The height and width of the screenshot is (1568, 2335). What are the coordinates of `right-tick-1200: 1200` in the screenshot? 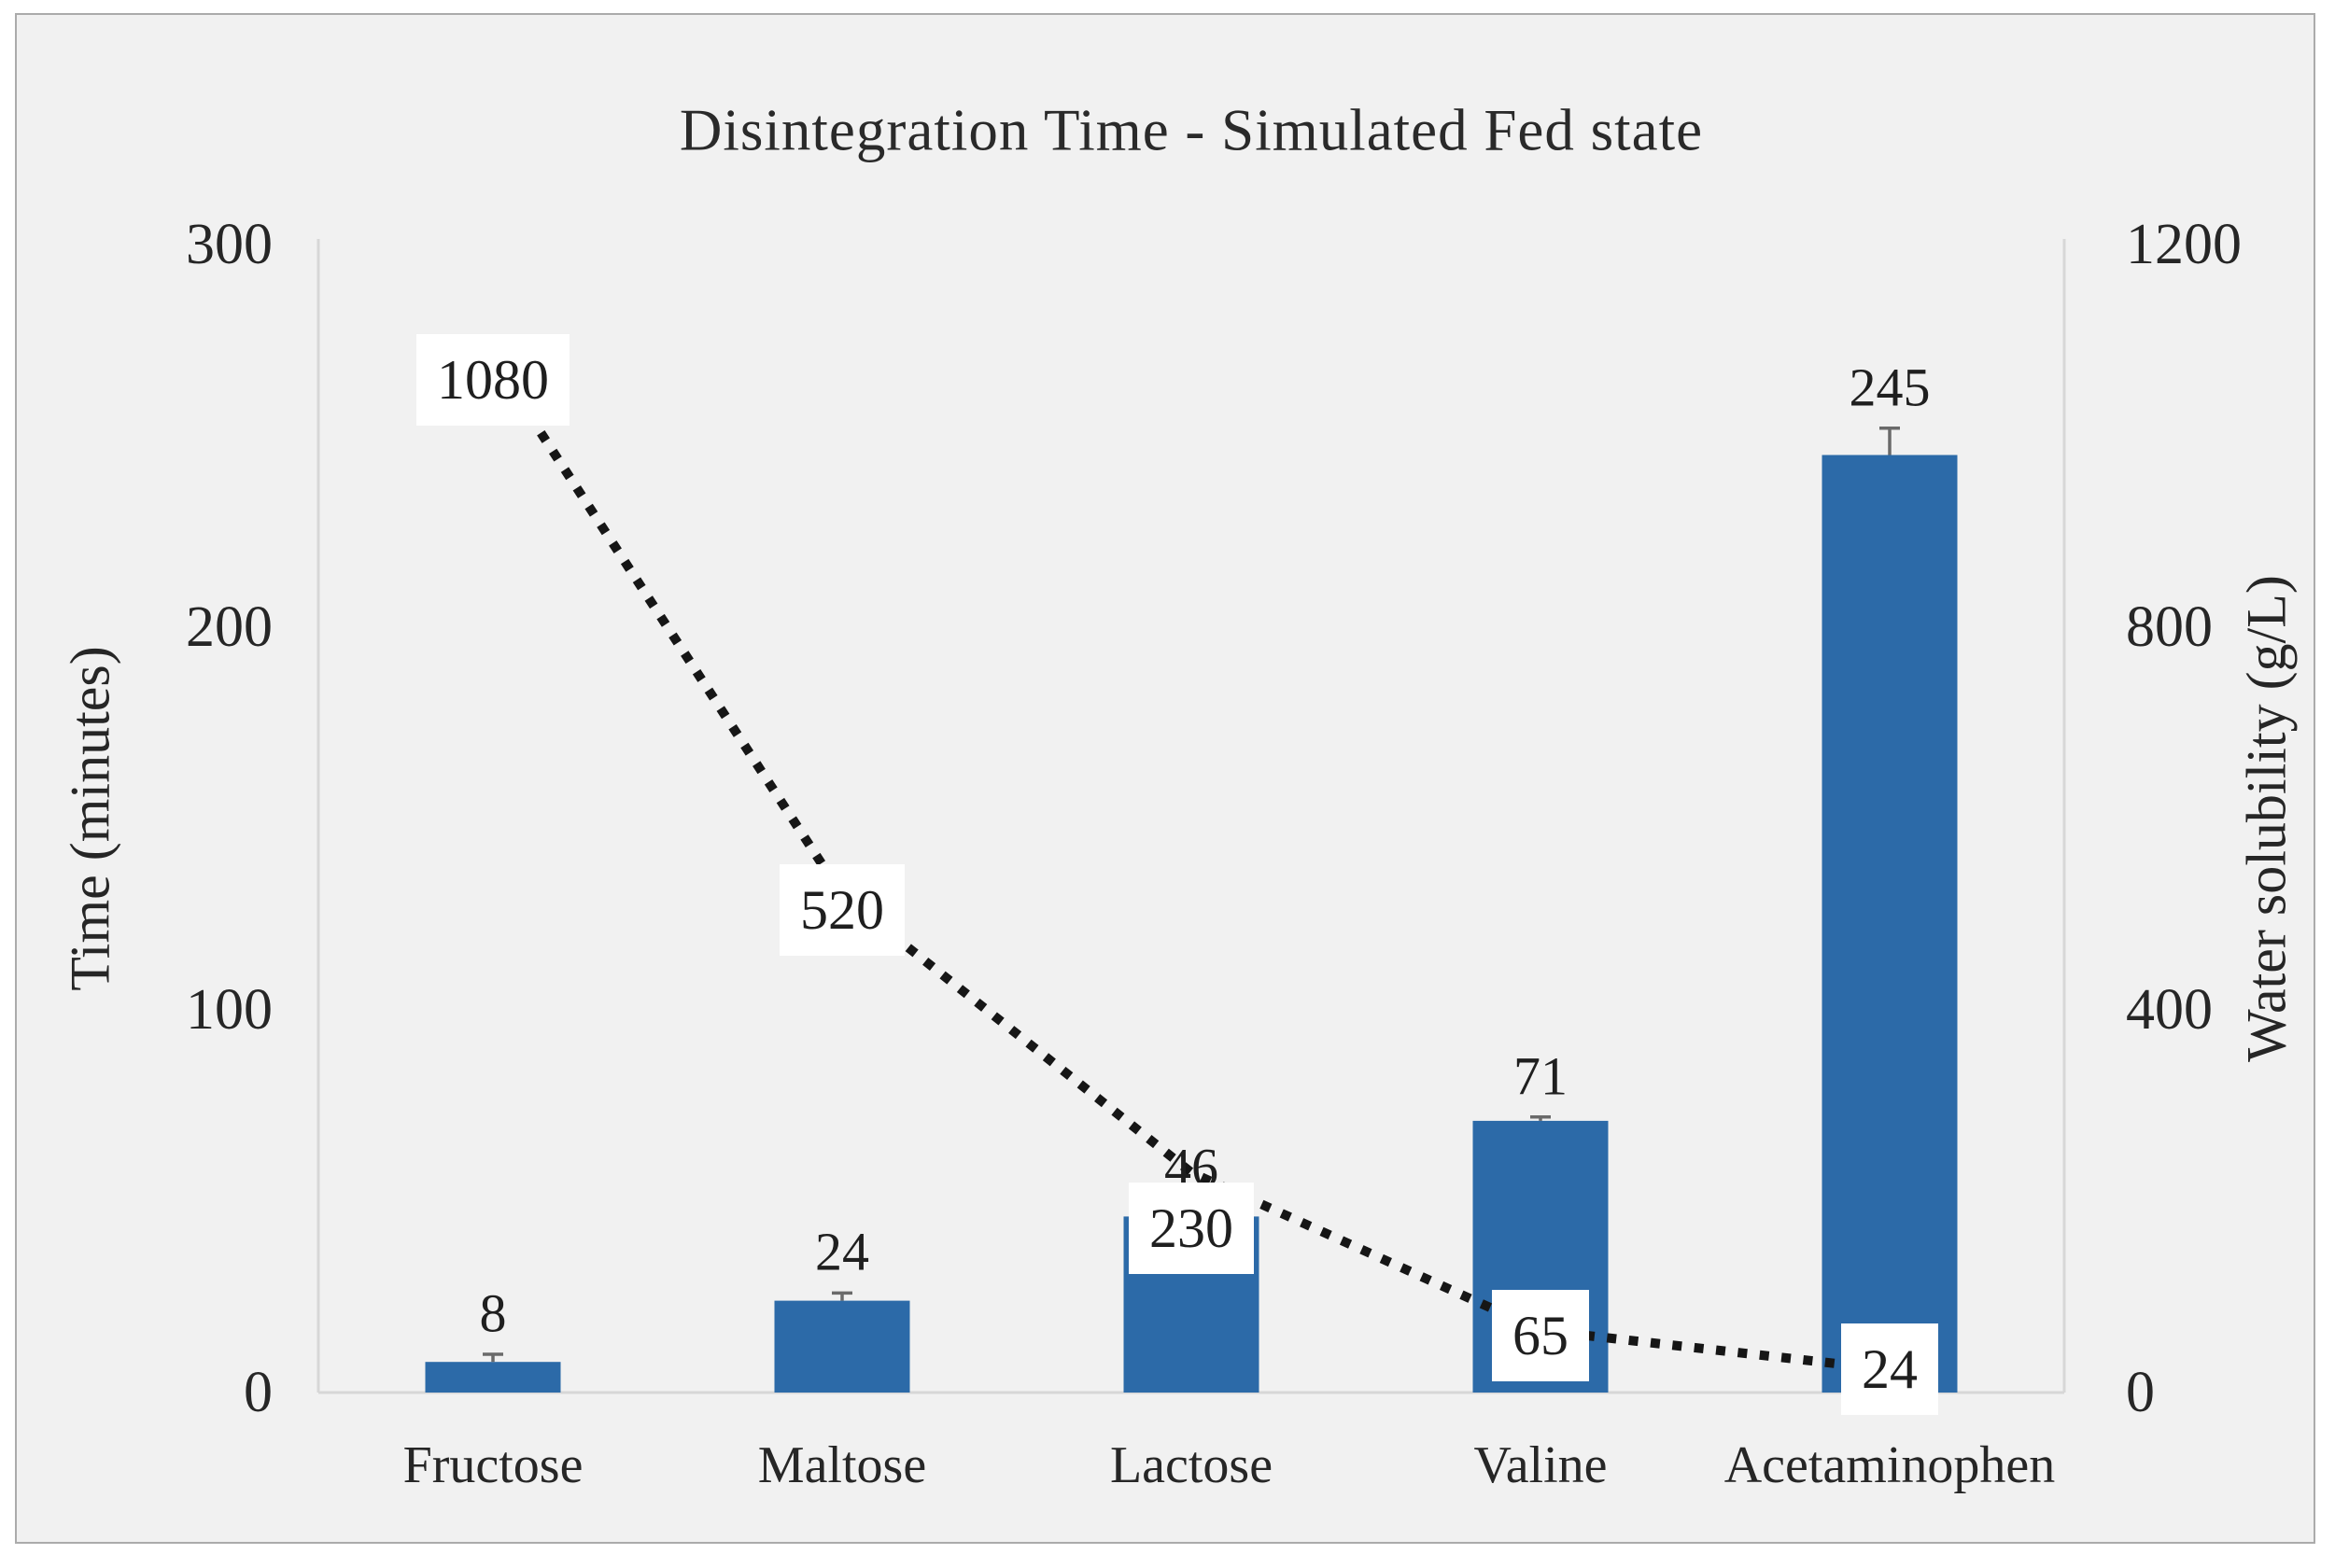 It's located at (2184, 244).